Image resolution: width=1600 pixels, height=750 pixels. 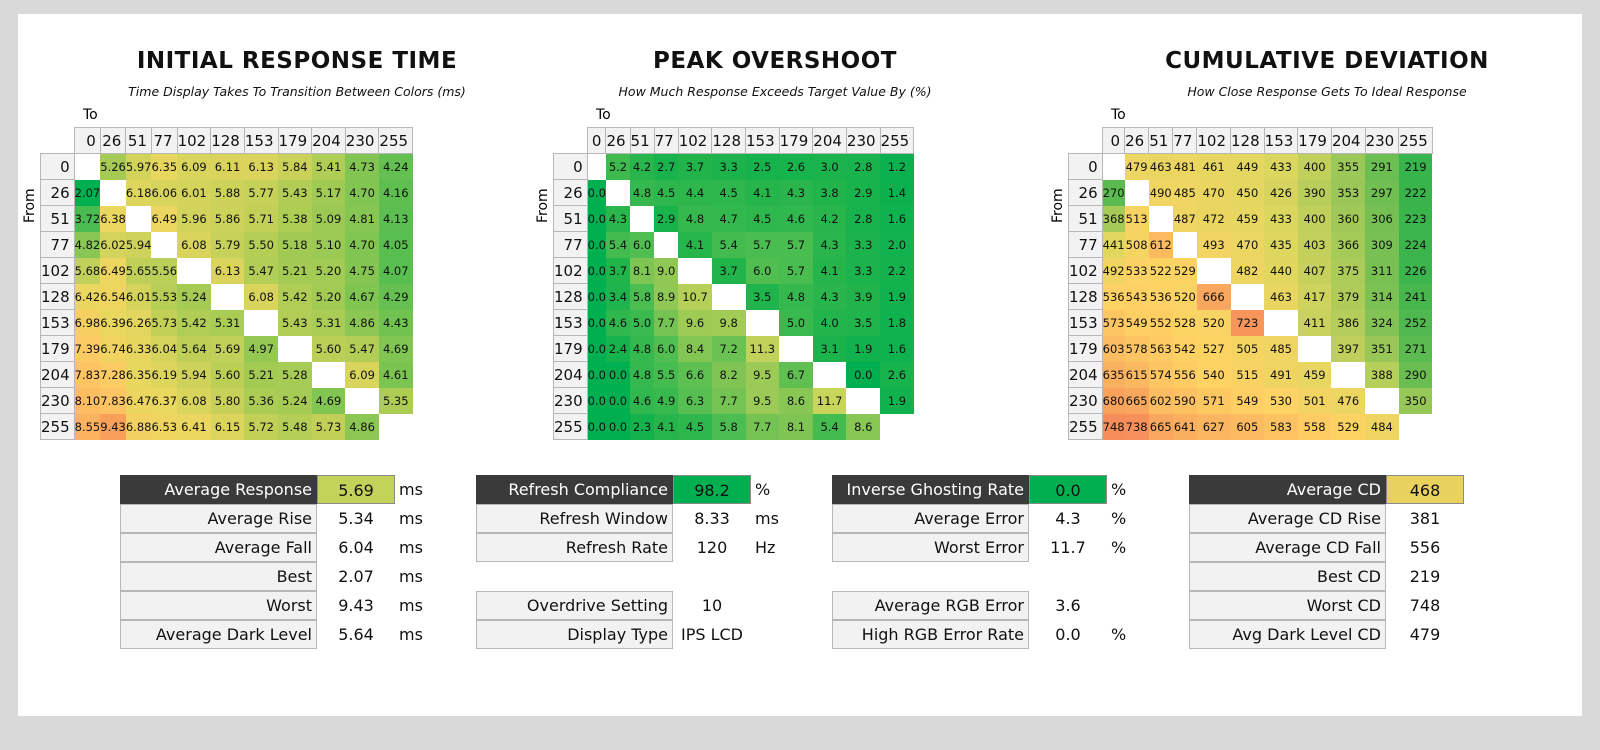 What do you see at coordinates (762, 374) in the screenshot?
I see `heatmap-cell: 9.5` at bounding box center [762, 374].